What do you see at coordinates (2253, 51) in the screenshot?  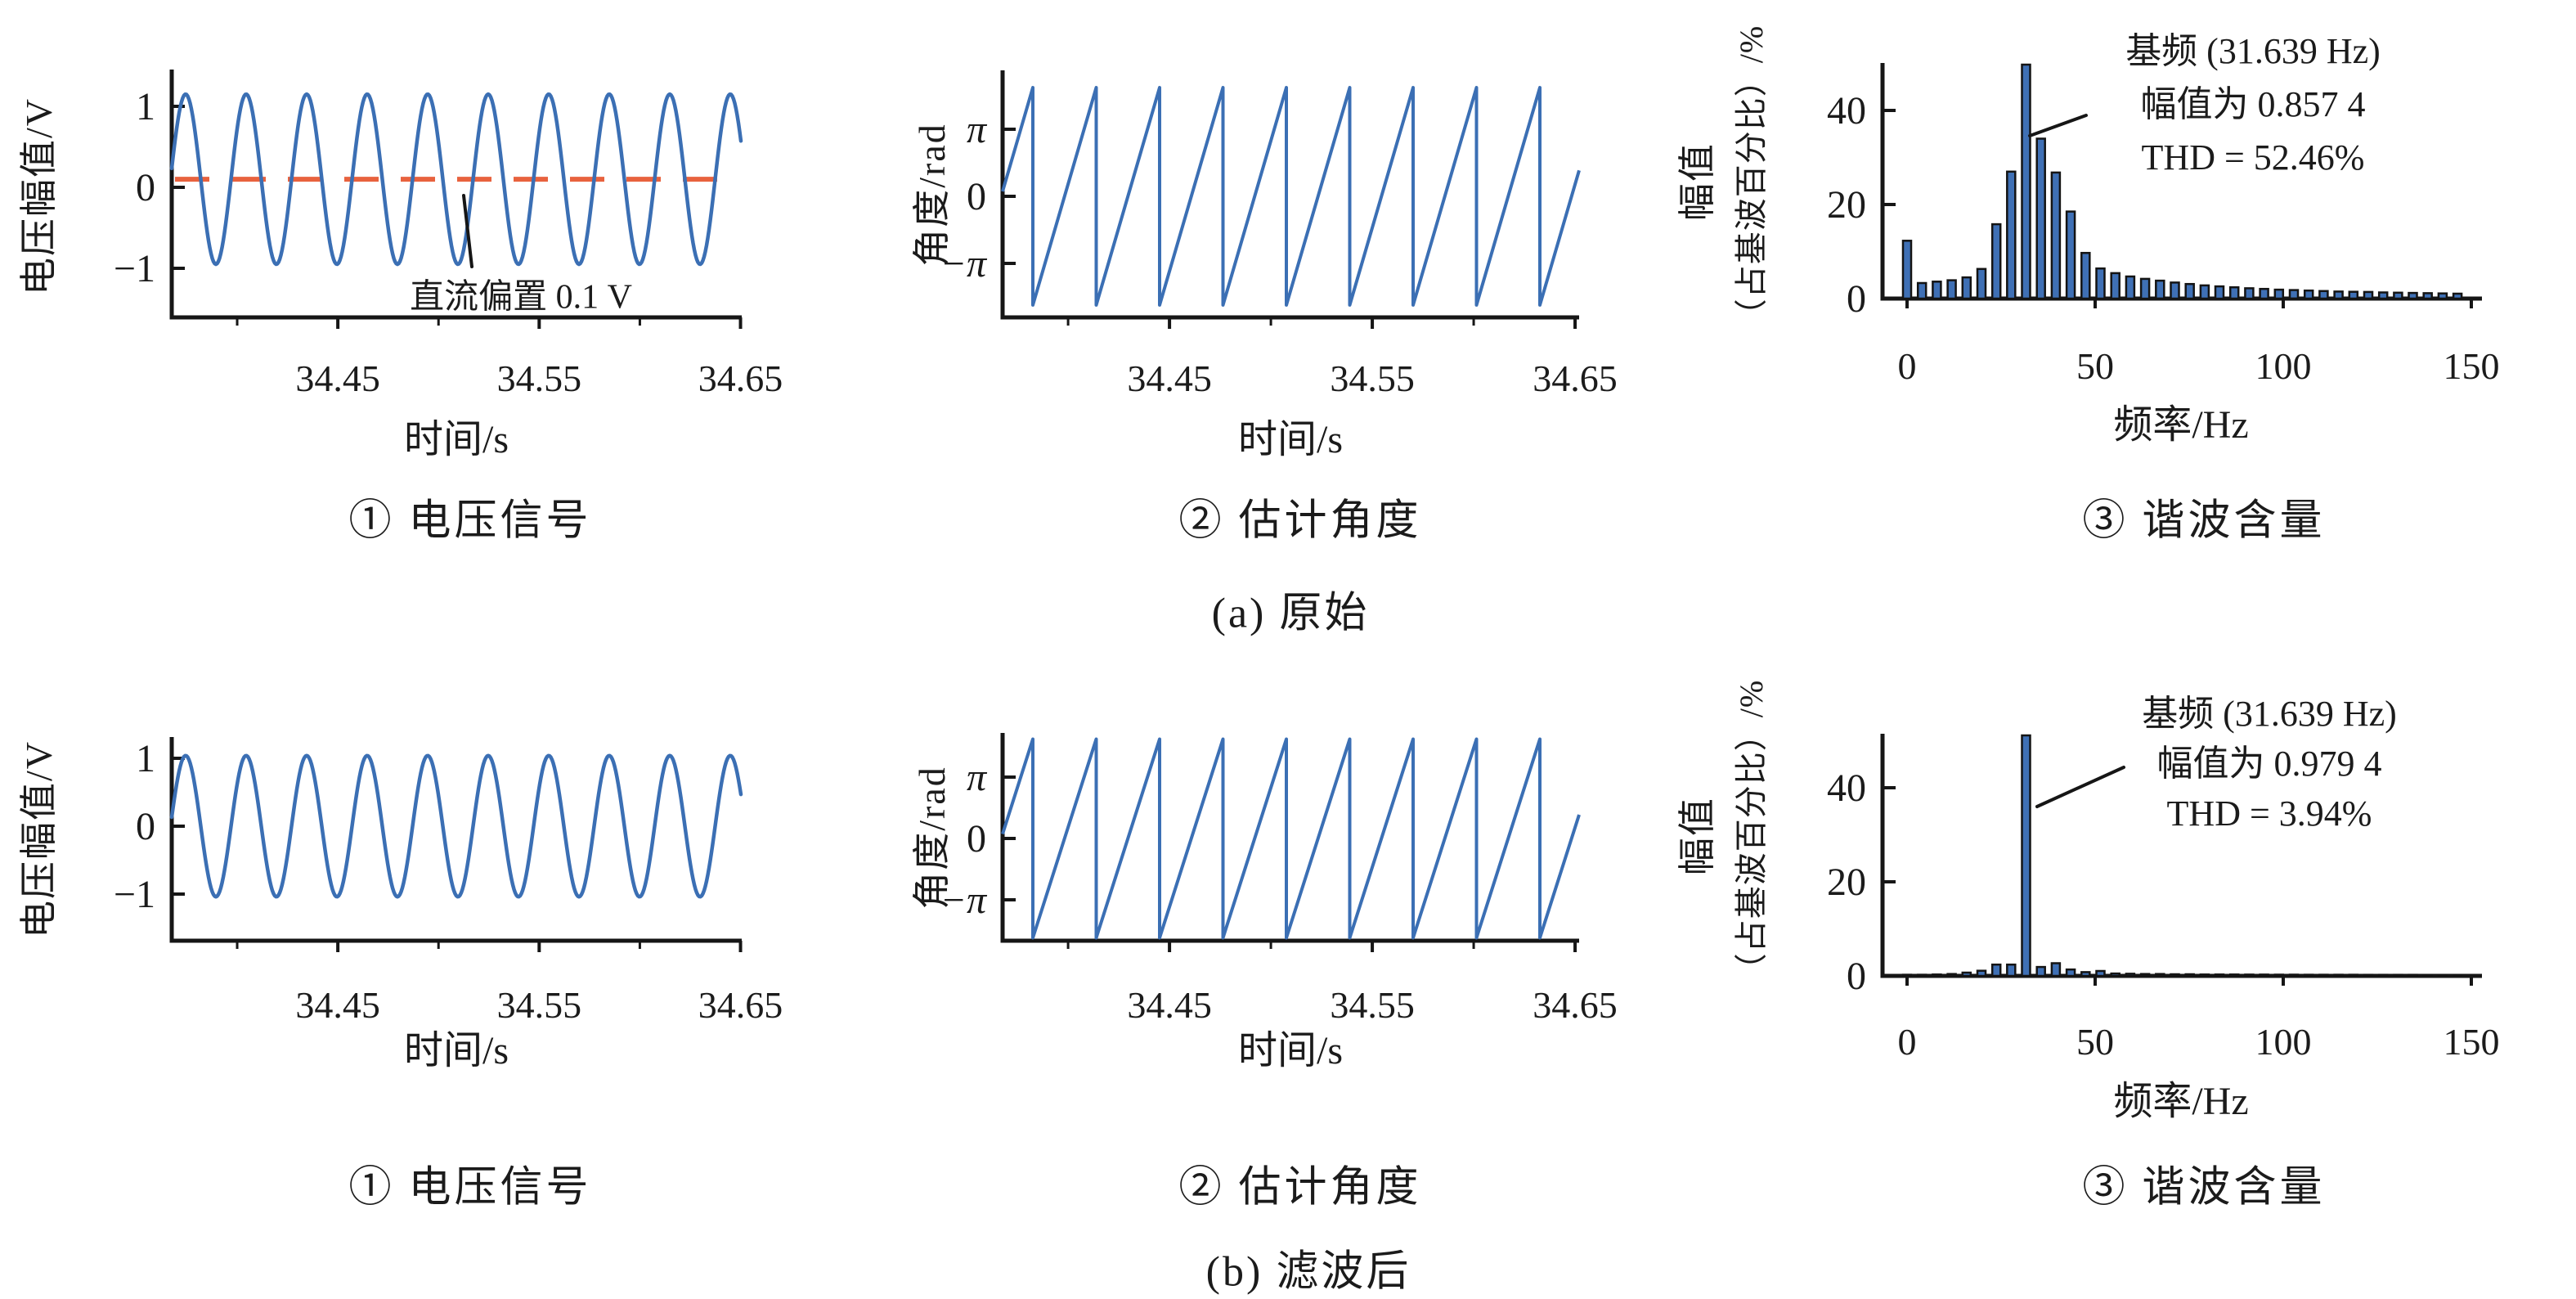 I see `annotation-a3-line1: 基频 (31.639 Hz)` at bounding box center [2253, 51].